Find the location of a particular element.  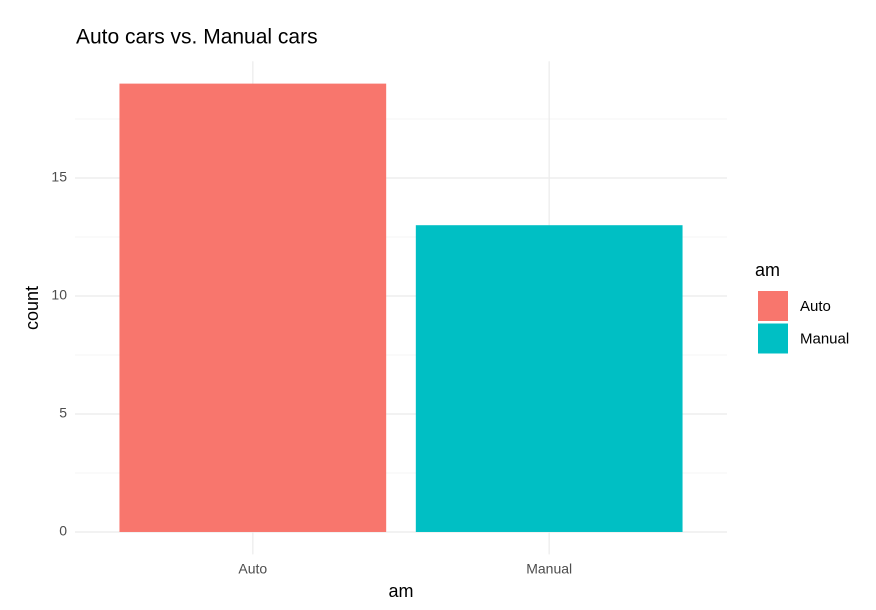

y-tick-label: 5 is located at coordinates (63, 413).